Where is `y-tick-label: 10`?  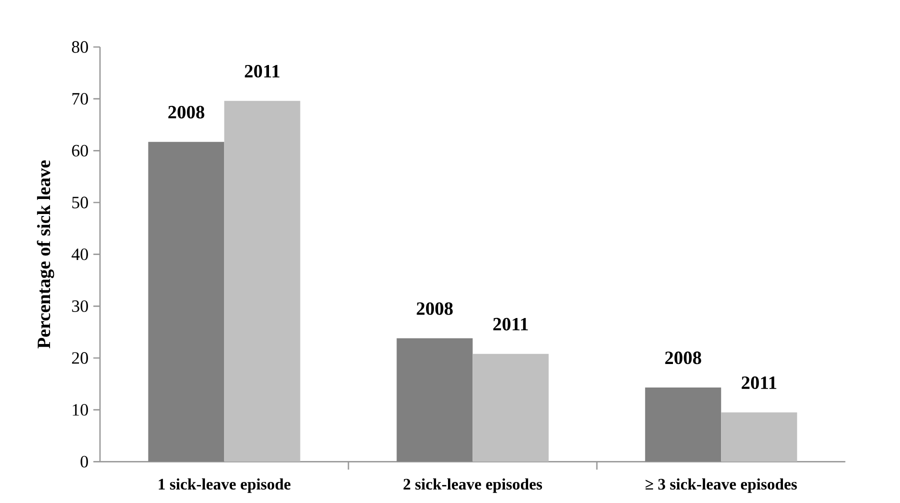 y-tick-label: 10 is located at coordinates (80, 410).